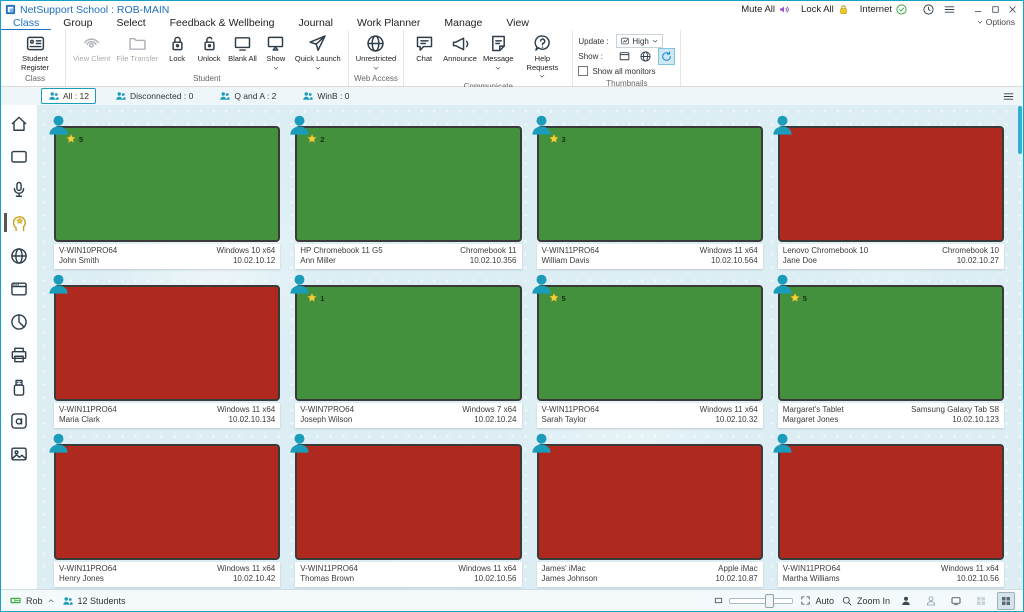 This screenshot has height=612, width=1024. I want to click on machine-name: HP Chromebook 11 G5, so click(341, 250).